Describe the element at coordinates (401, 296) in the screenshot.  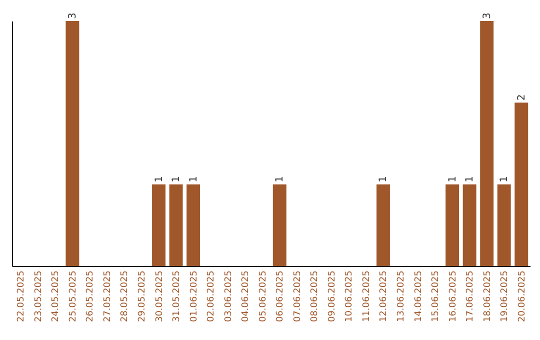
I see `x-tick-label: 13.06.2025` at that location.